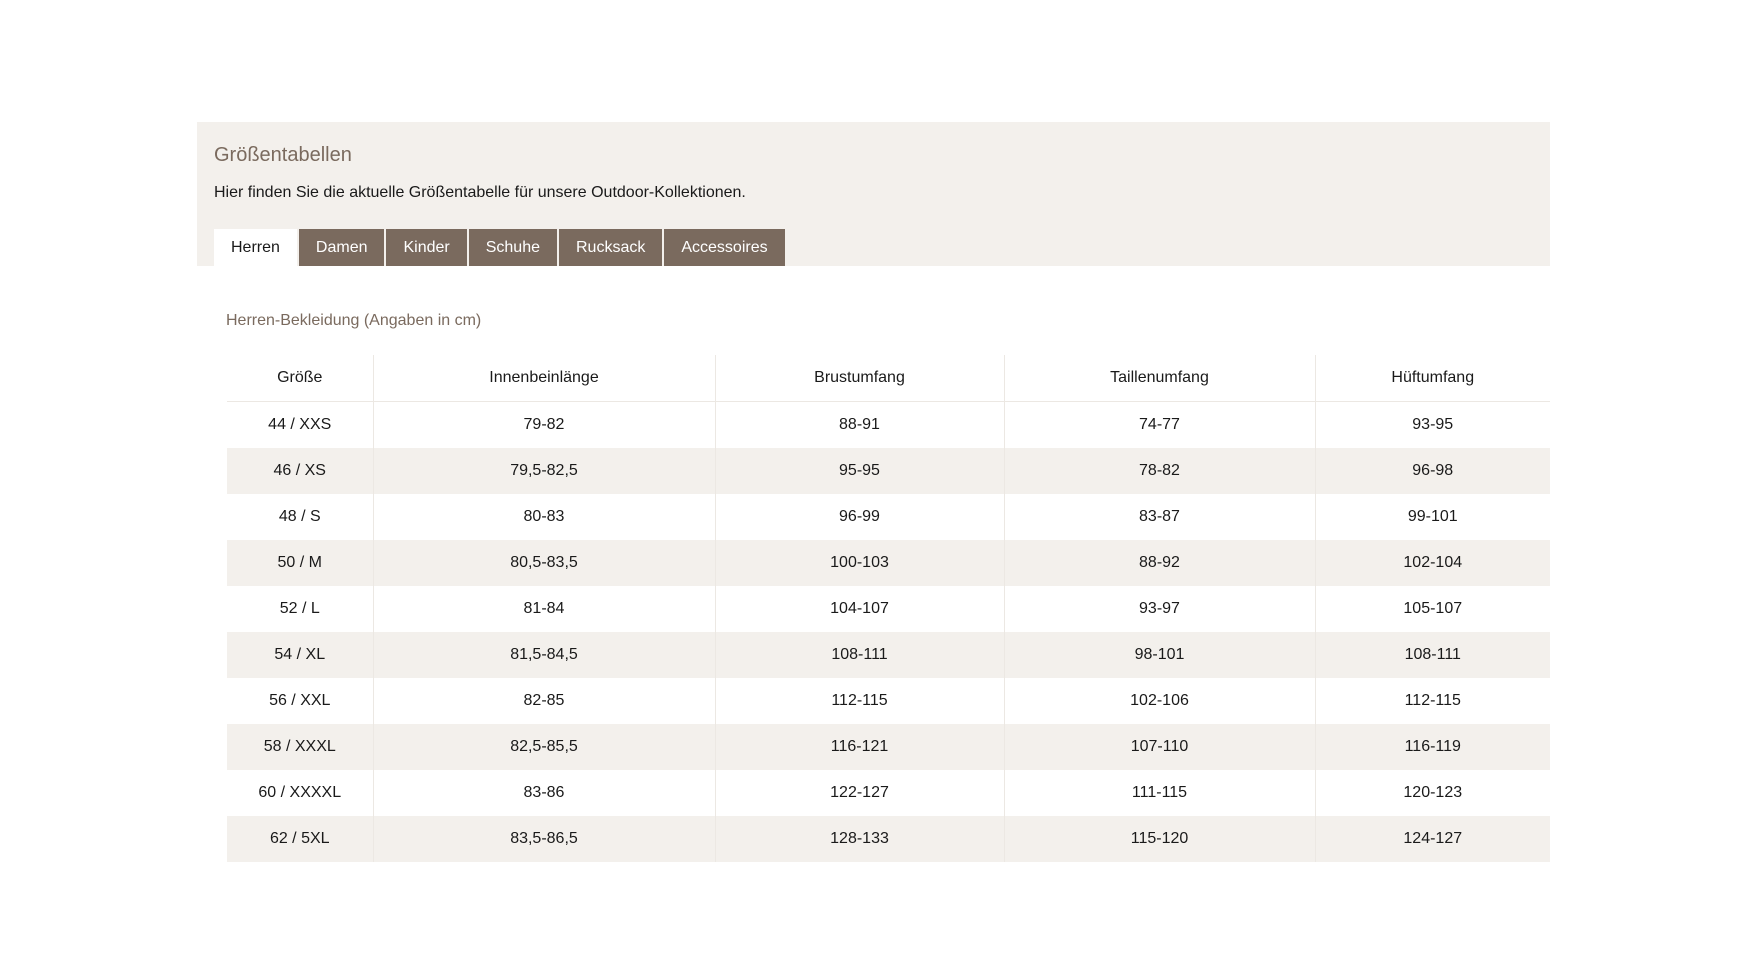 This screenshot has width=1740, height=979. Describe the element at coordinates (300, 655) in the screenshot. I see `table-cell: 54 / XL` at that location.